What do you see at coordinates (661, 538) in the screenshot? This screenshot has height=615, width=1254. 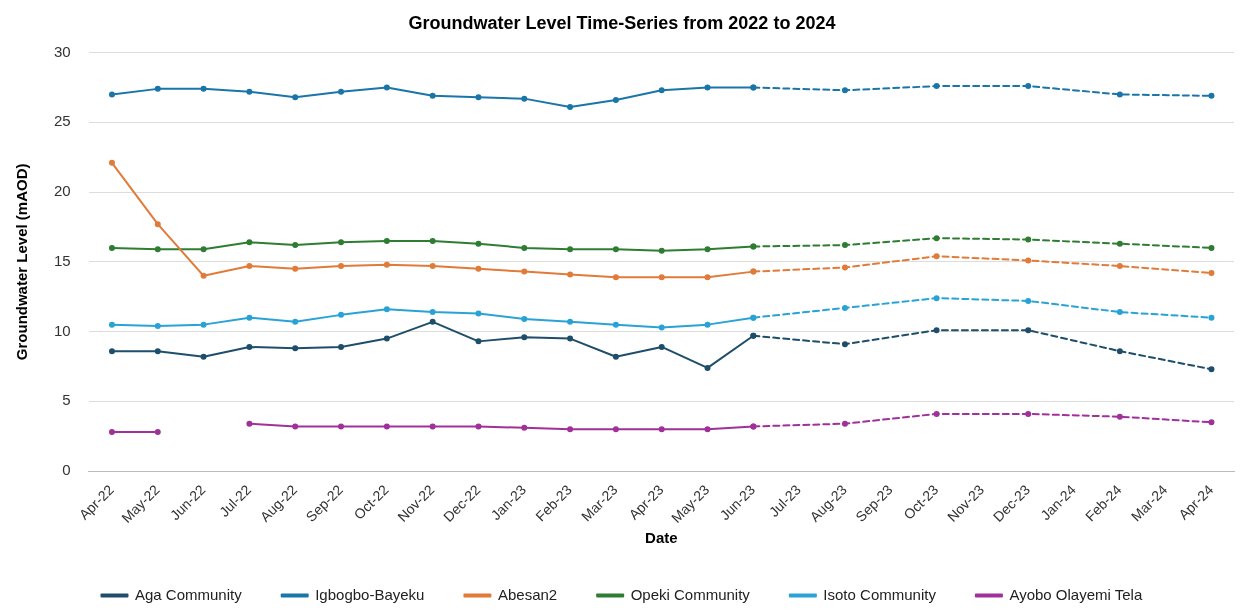 I see `x-axis-title: Date` at bounding box center [661, 538].